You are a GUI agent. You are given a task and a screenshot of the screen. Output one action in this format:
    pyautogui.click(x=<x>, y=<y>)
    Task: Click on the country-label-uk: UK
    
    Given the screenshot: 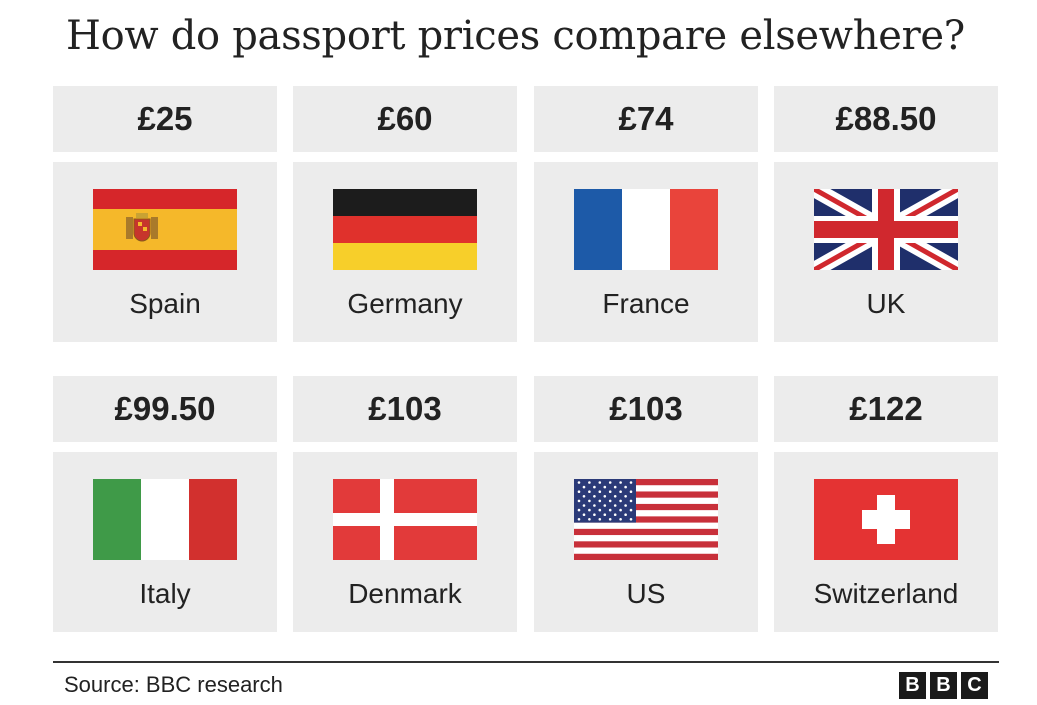 What is the action you would take?
    pyautogui.click(x=886, y=303)
    